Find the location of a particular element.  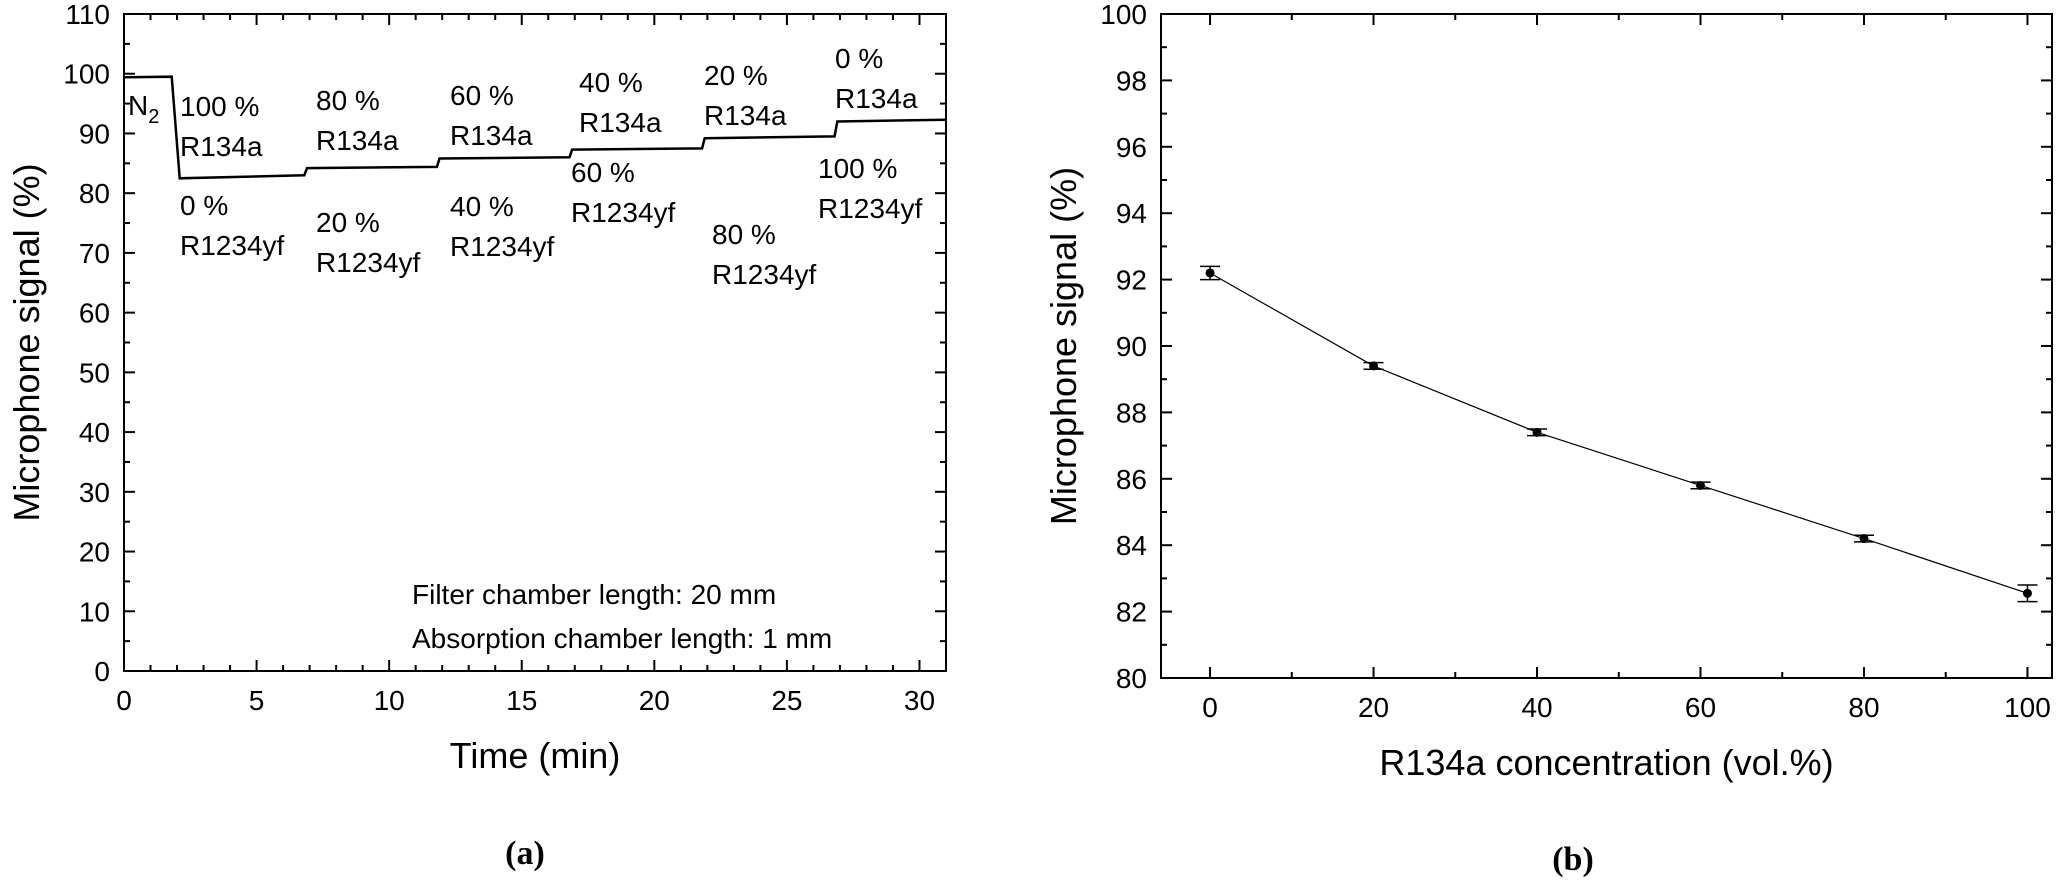

x-tick-label: 100 is located at coordinates (2027, 707).